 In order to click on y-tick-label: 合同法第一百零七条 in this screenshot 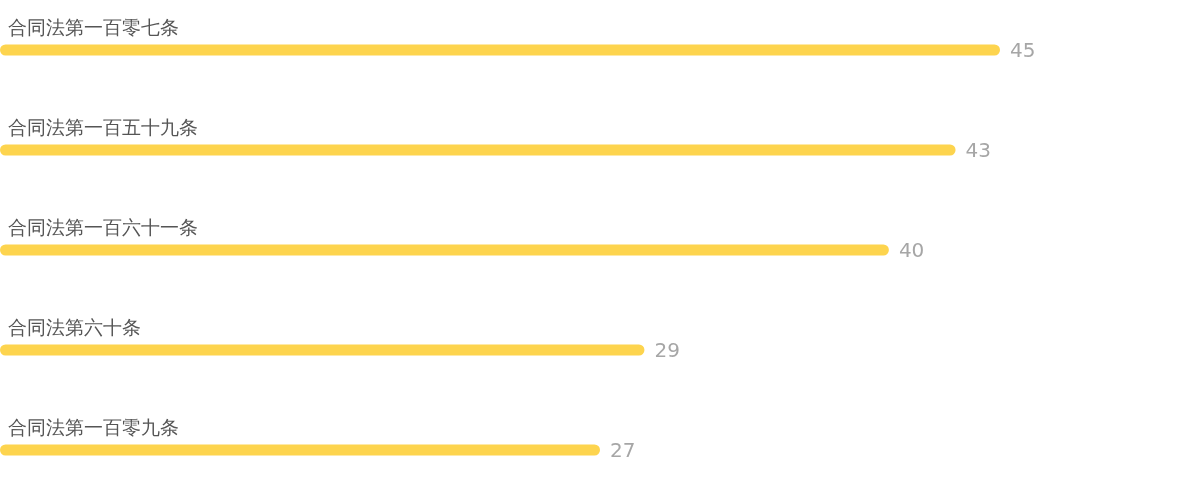, I will do `click(93, 26)`.